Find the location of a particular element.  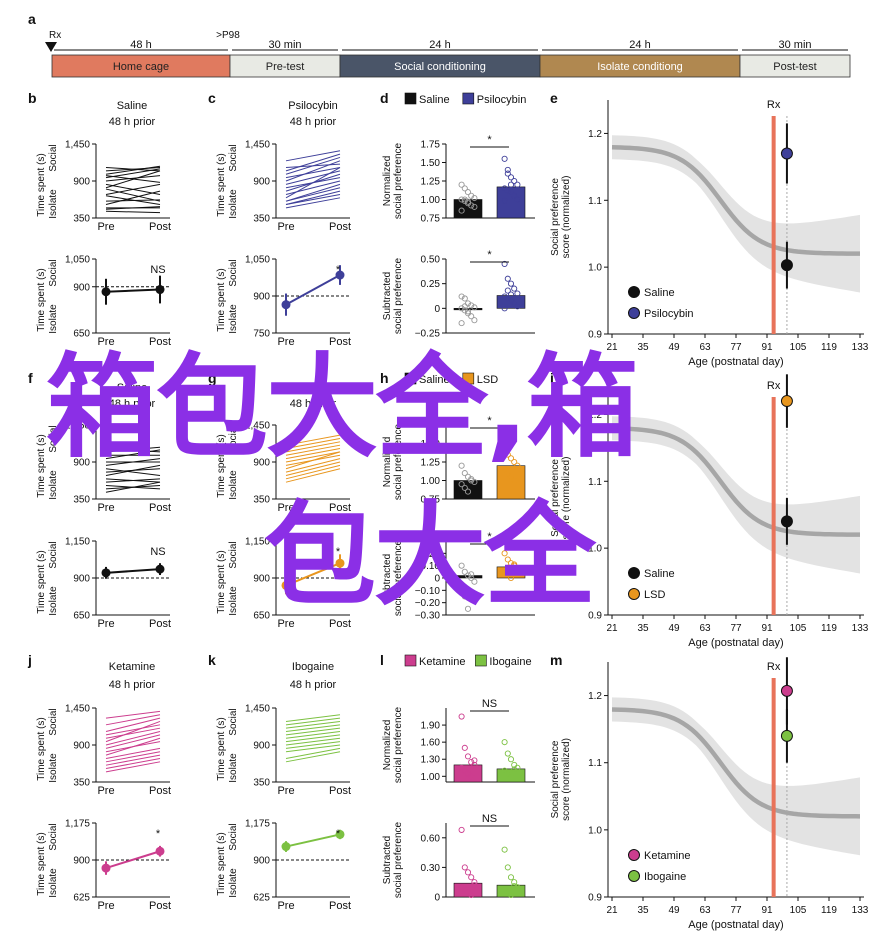

timeline-segment-label: Post-test is located at coordinates (794, 67).